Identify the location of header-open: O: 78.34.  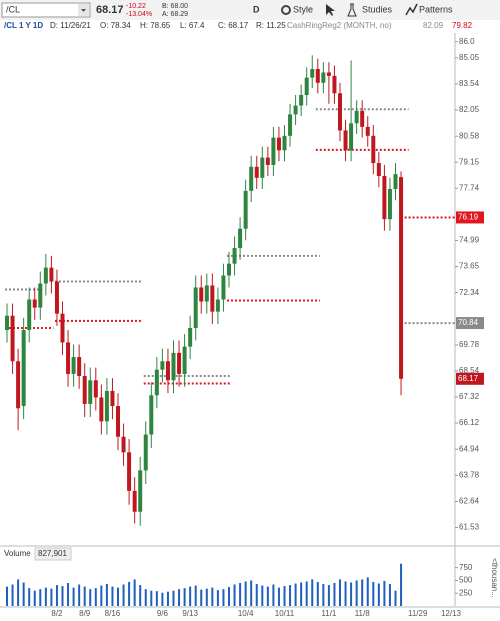
(115, 25).